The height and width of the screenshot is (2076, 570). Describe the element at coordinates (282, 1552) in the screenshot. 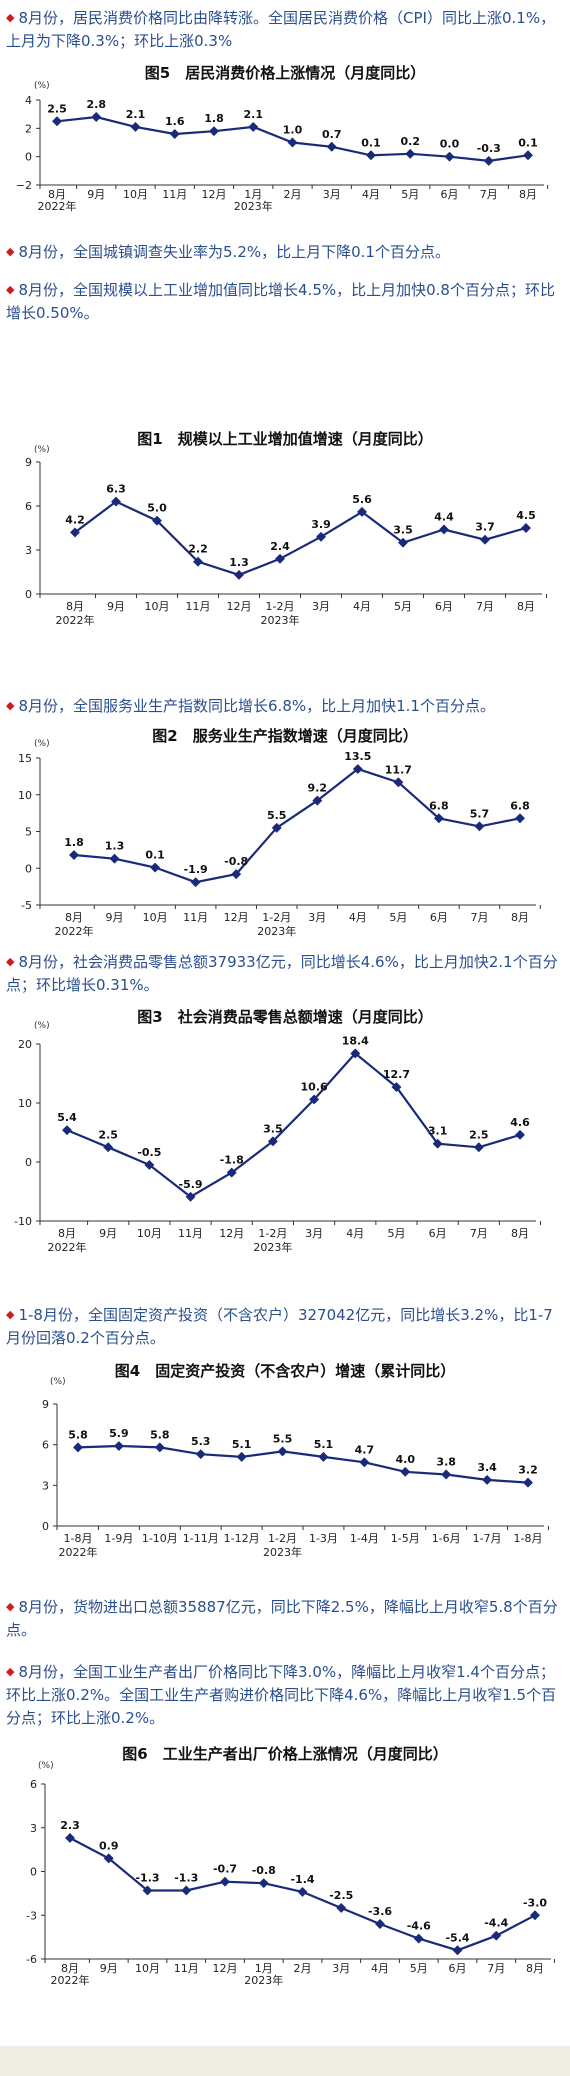

I see `year-label: 2023年` at that location.